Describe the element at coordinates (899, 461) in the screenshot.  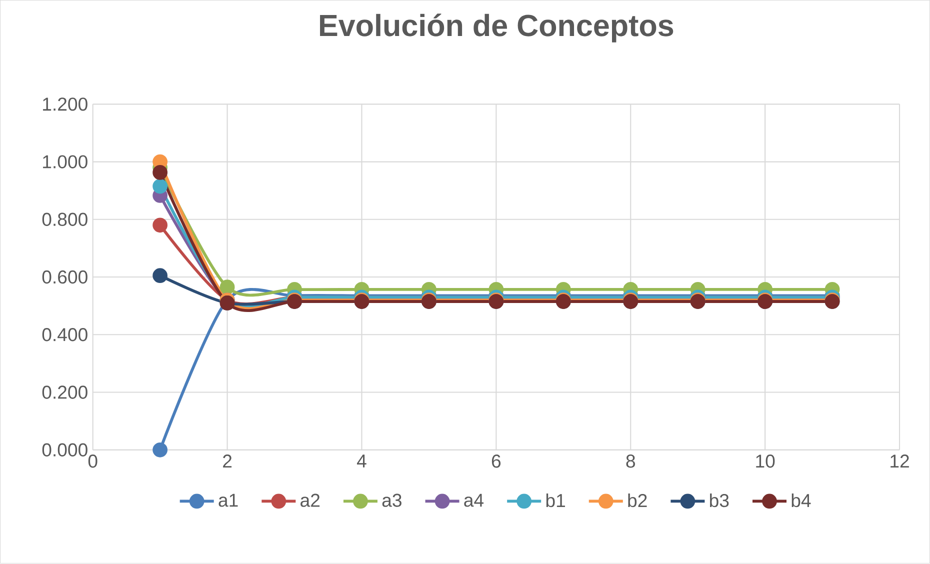
I see `x-tick-label: 12` at that location.